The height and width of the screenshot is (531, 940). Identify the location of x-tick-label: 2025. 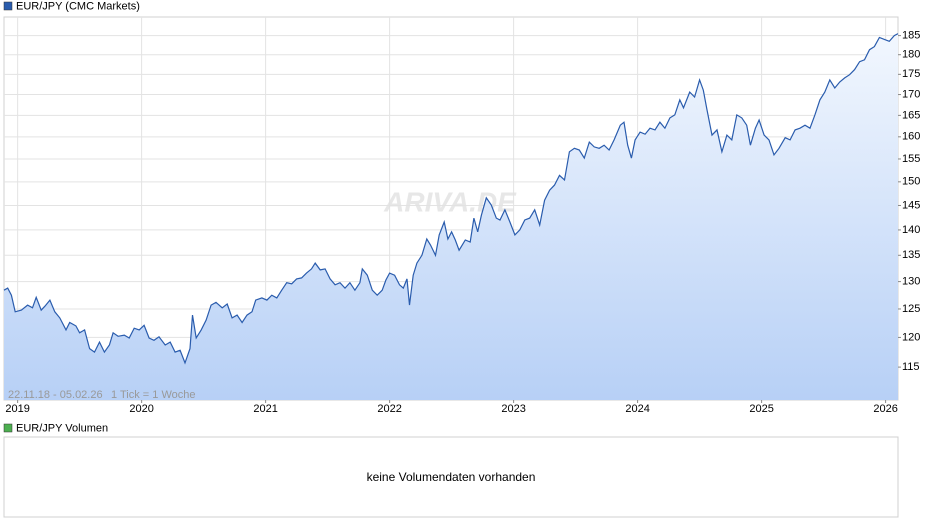
(761, 409).